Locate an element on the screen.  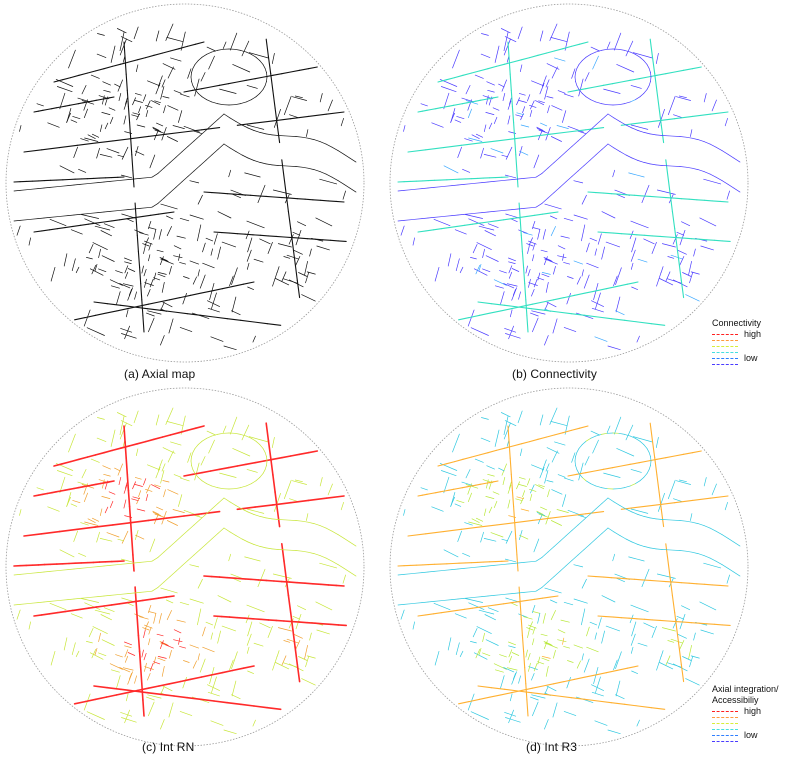
caption-int-rn: (c) Int RN is located at coordinates (168, 747).